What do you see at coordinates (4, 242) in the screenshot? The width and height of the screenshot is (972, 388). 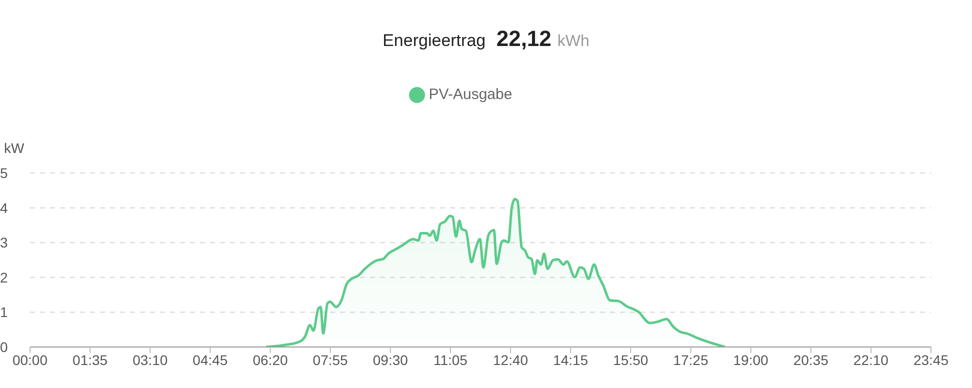 I see `y-tick-label: 3` at bounding box center [4, 242].